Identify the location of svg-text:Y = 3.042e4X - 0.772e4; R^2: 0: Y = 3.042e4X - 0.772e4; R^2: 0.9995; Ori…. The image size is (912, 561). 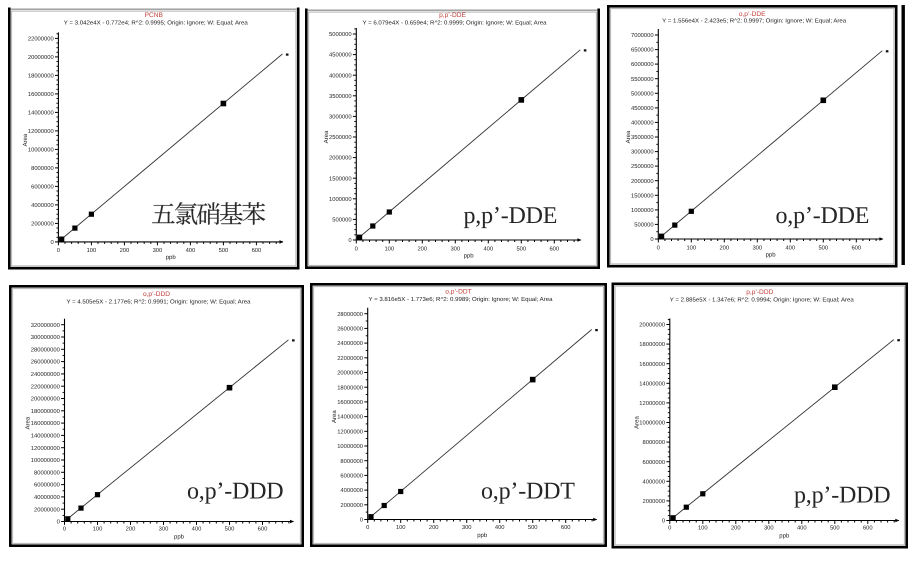
(156, 23).